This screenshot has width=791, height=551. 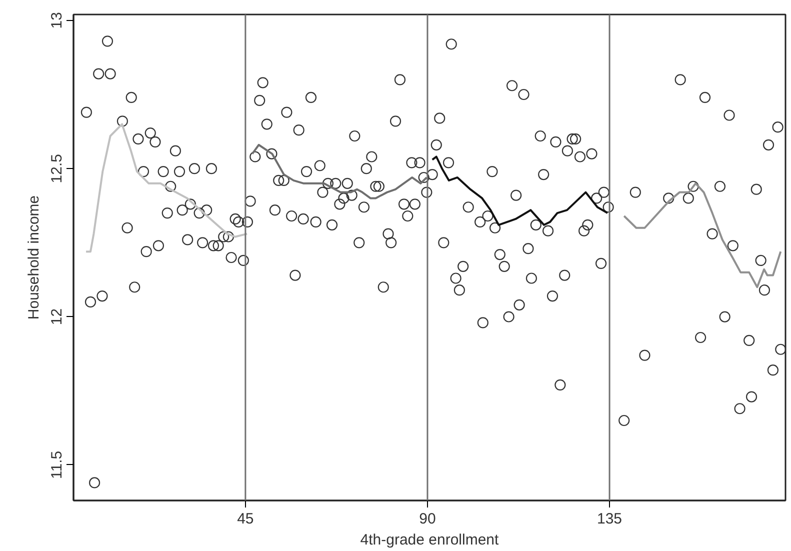 What do you see at coordinates (430, 540) in the screenshot?
I see `x-axis-title: 4th-grade enrollment` at bounding box center [430, 540].